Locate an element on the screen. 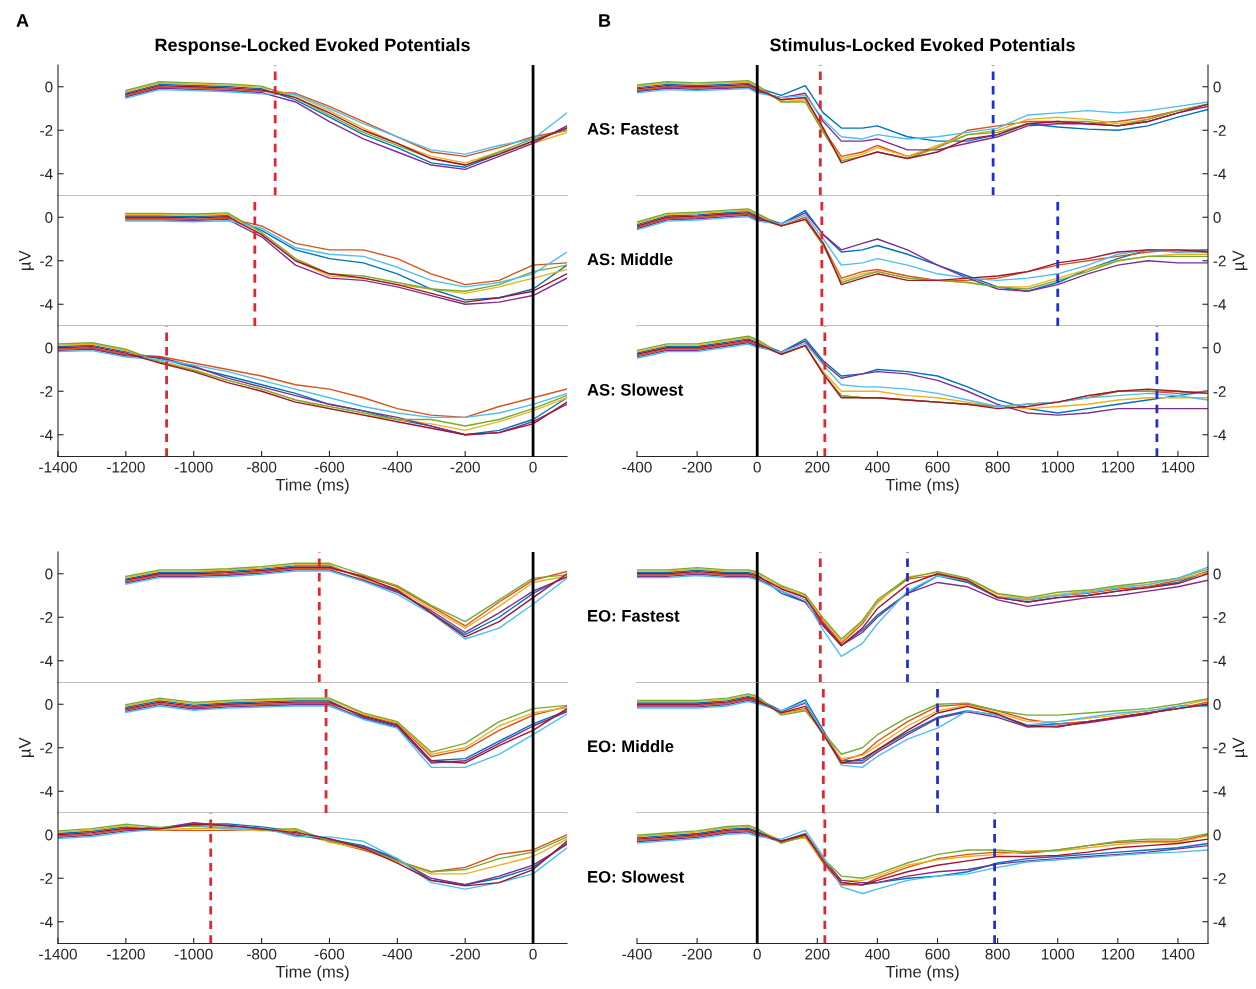  annotation: AS: Slowest is located at coordinates (635, 389).